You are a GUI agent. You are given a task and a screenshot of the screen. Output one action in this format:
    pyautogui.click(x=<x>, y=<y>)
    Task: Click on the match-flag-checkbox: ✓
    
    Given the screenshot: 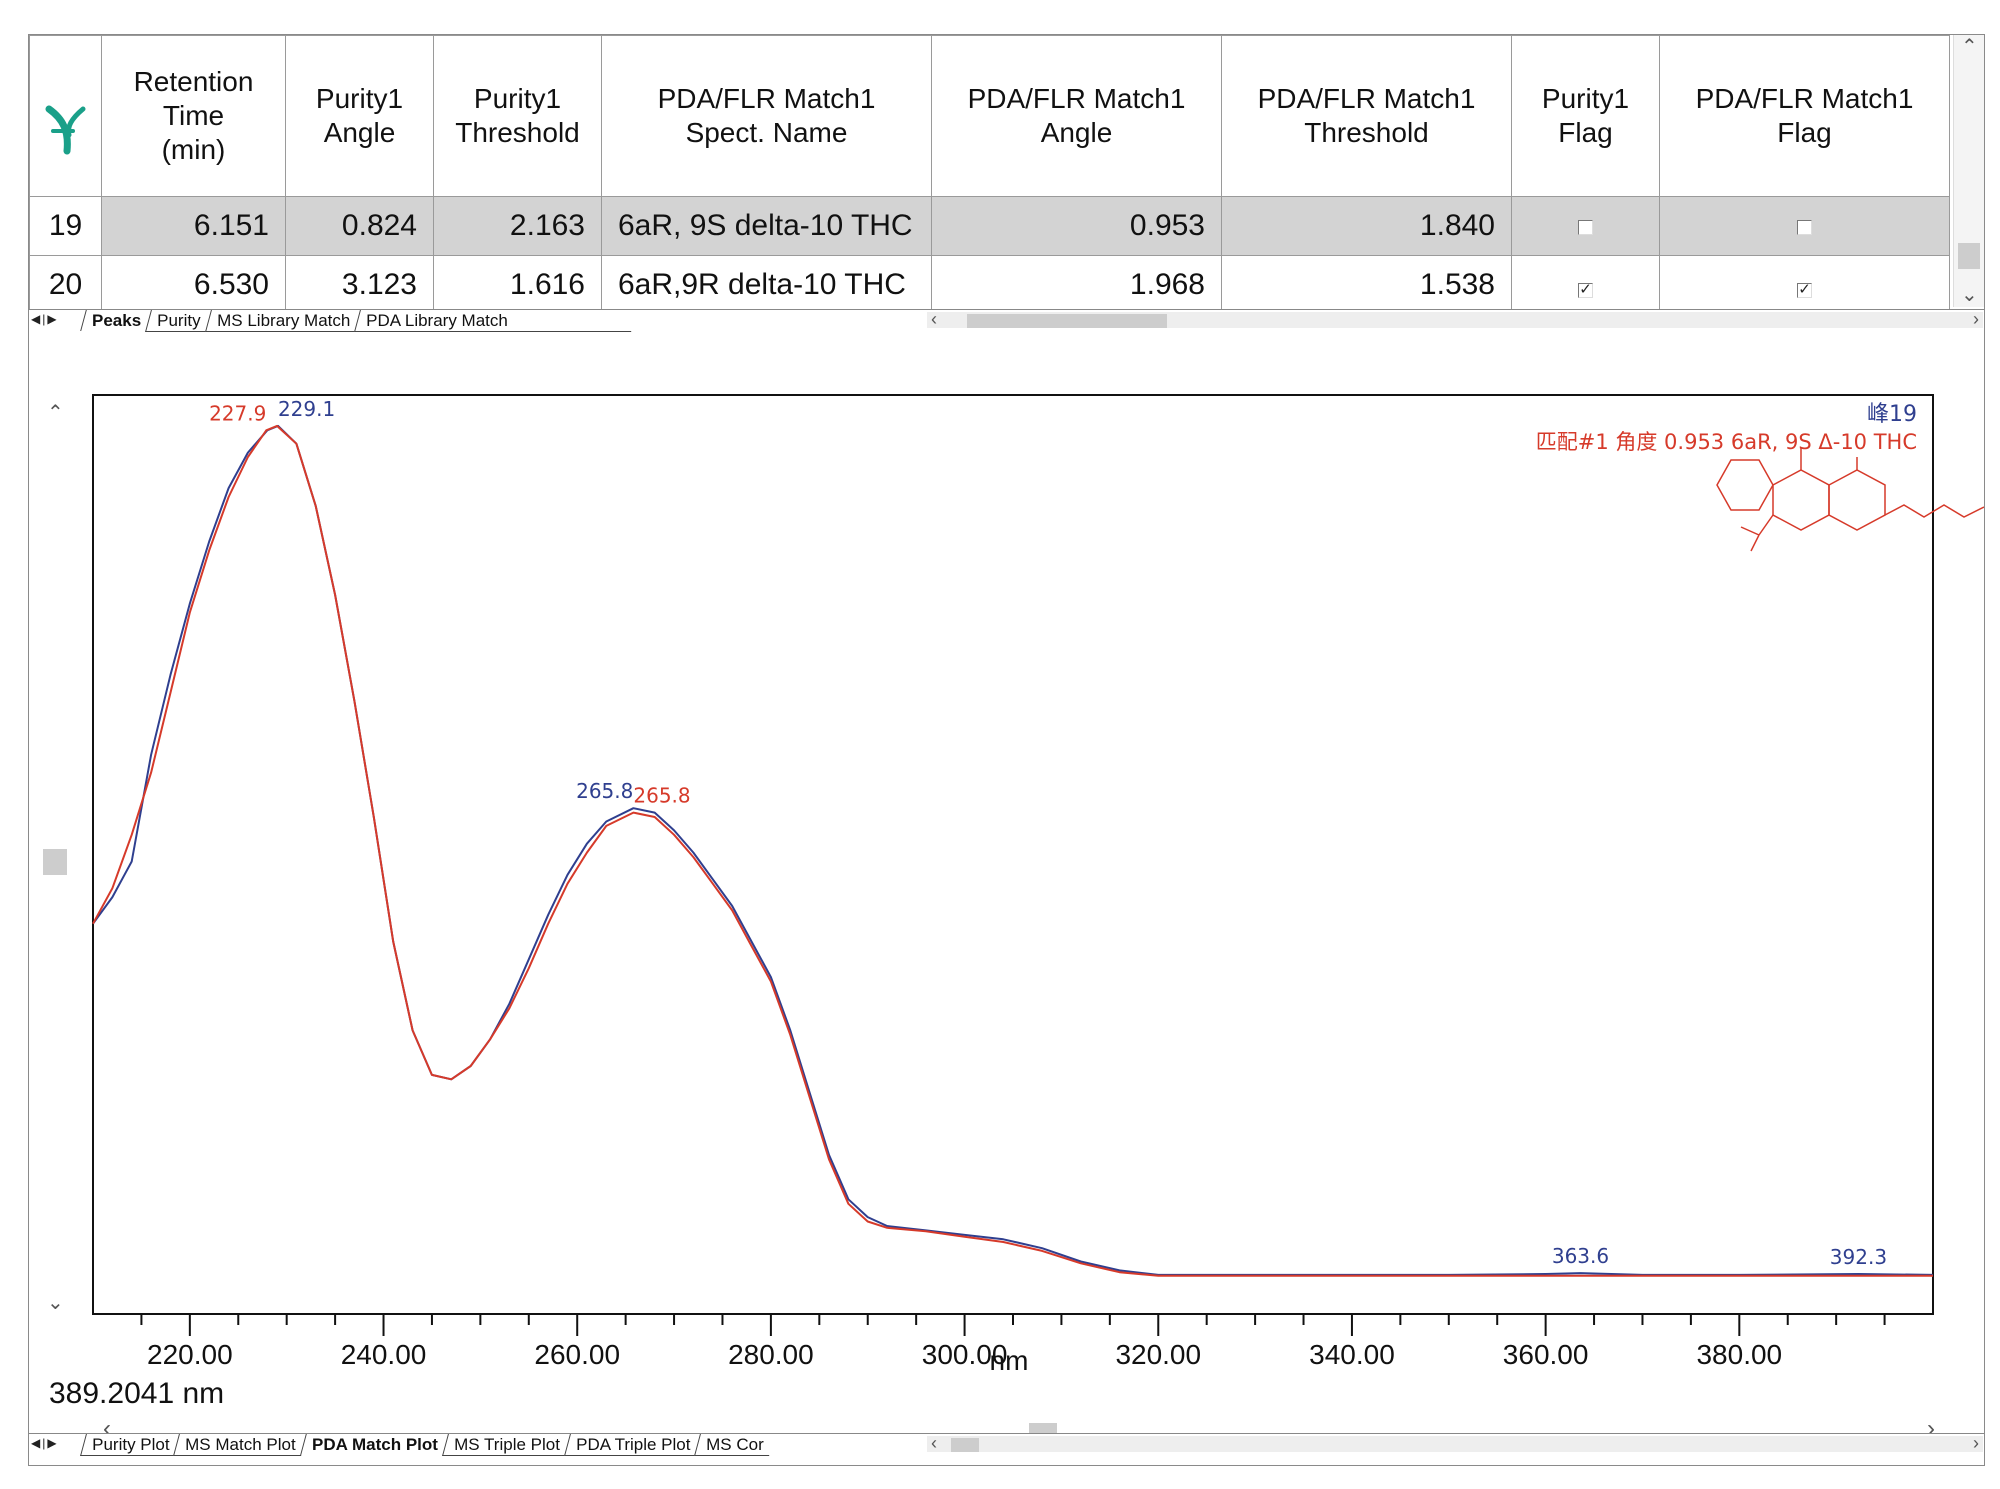 What is the action you would take?
    pyautogui.click(x=1804, y=289)
    